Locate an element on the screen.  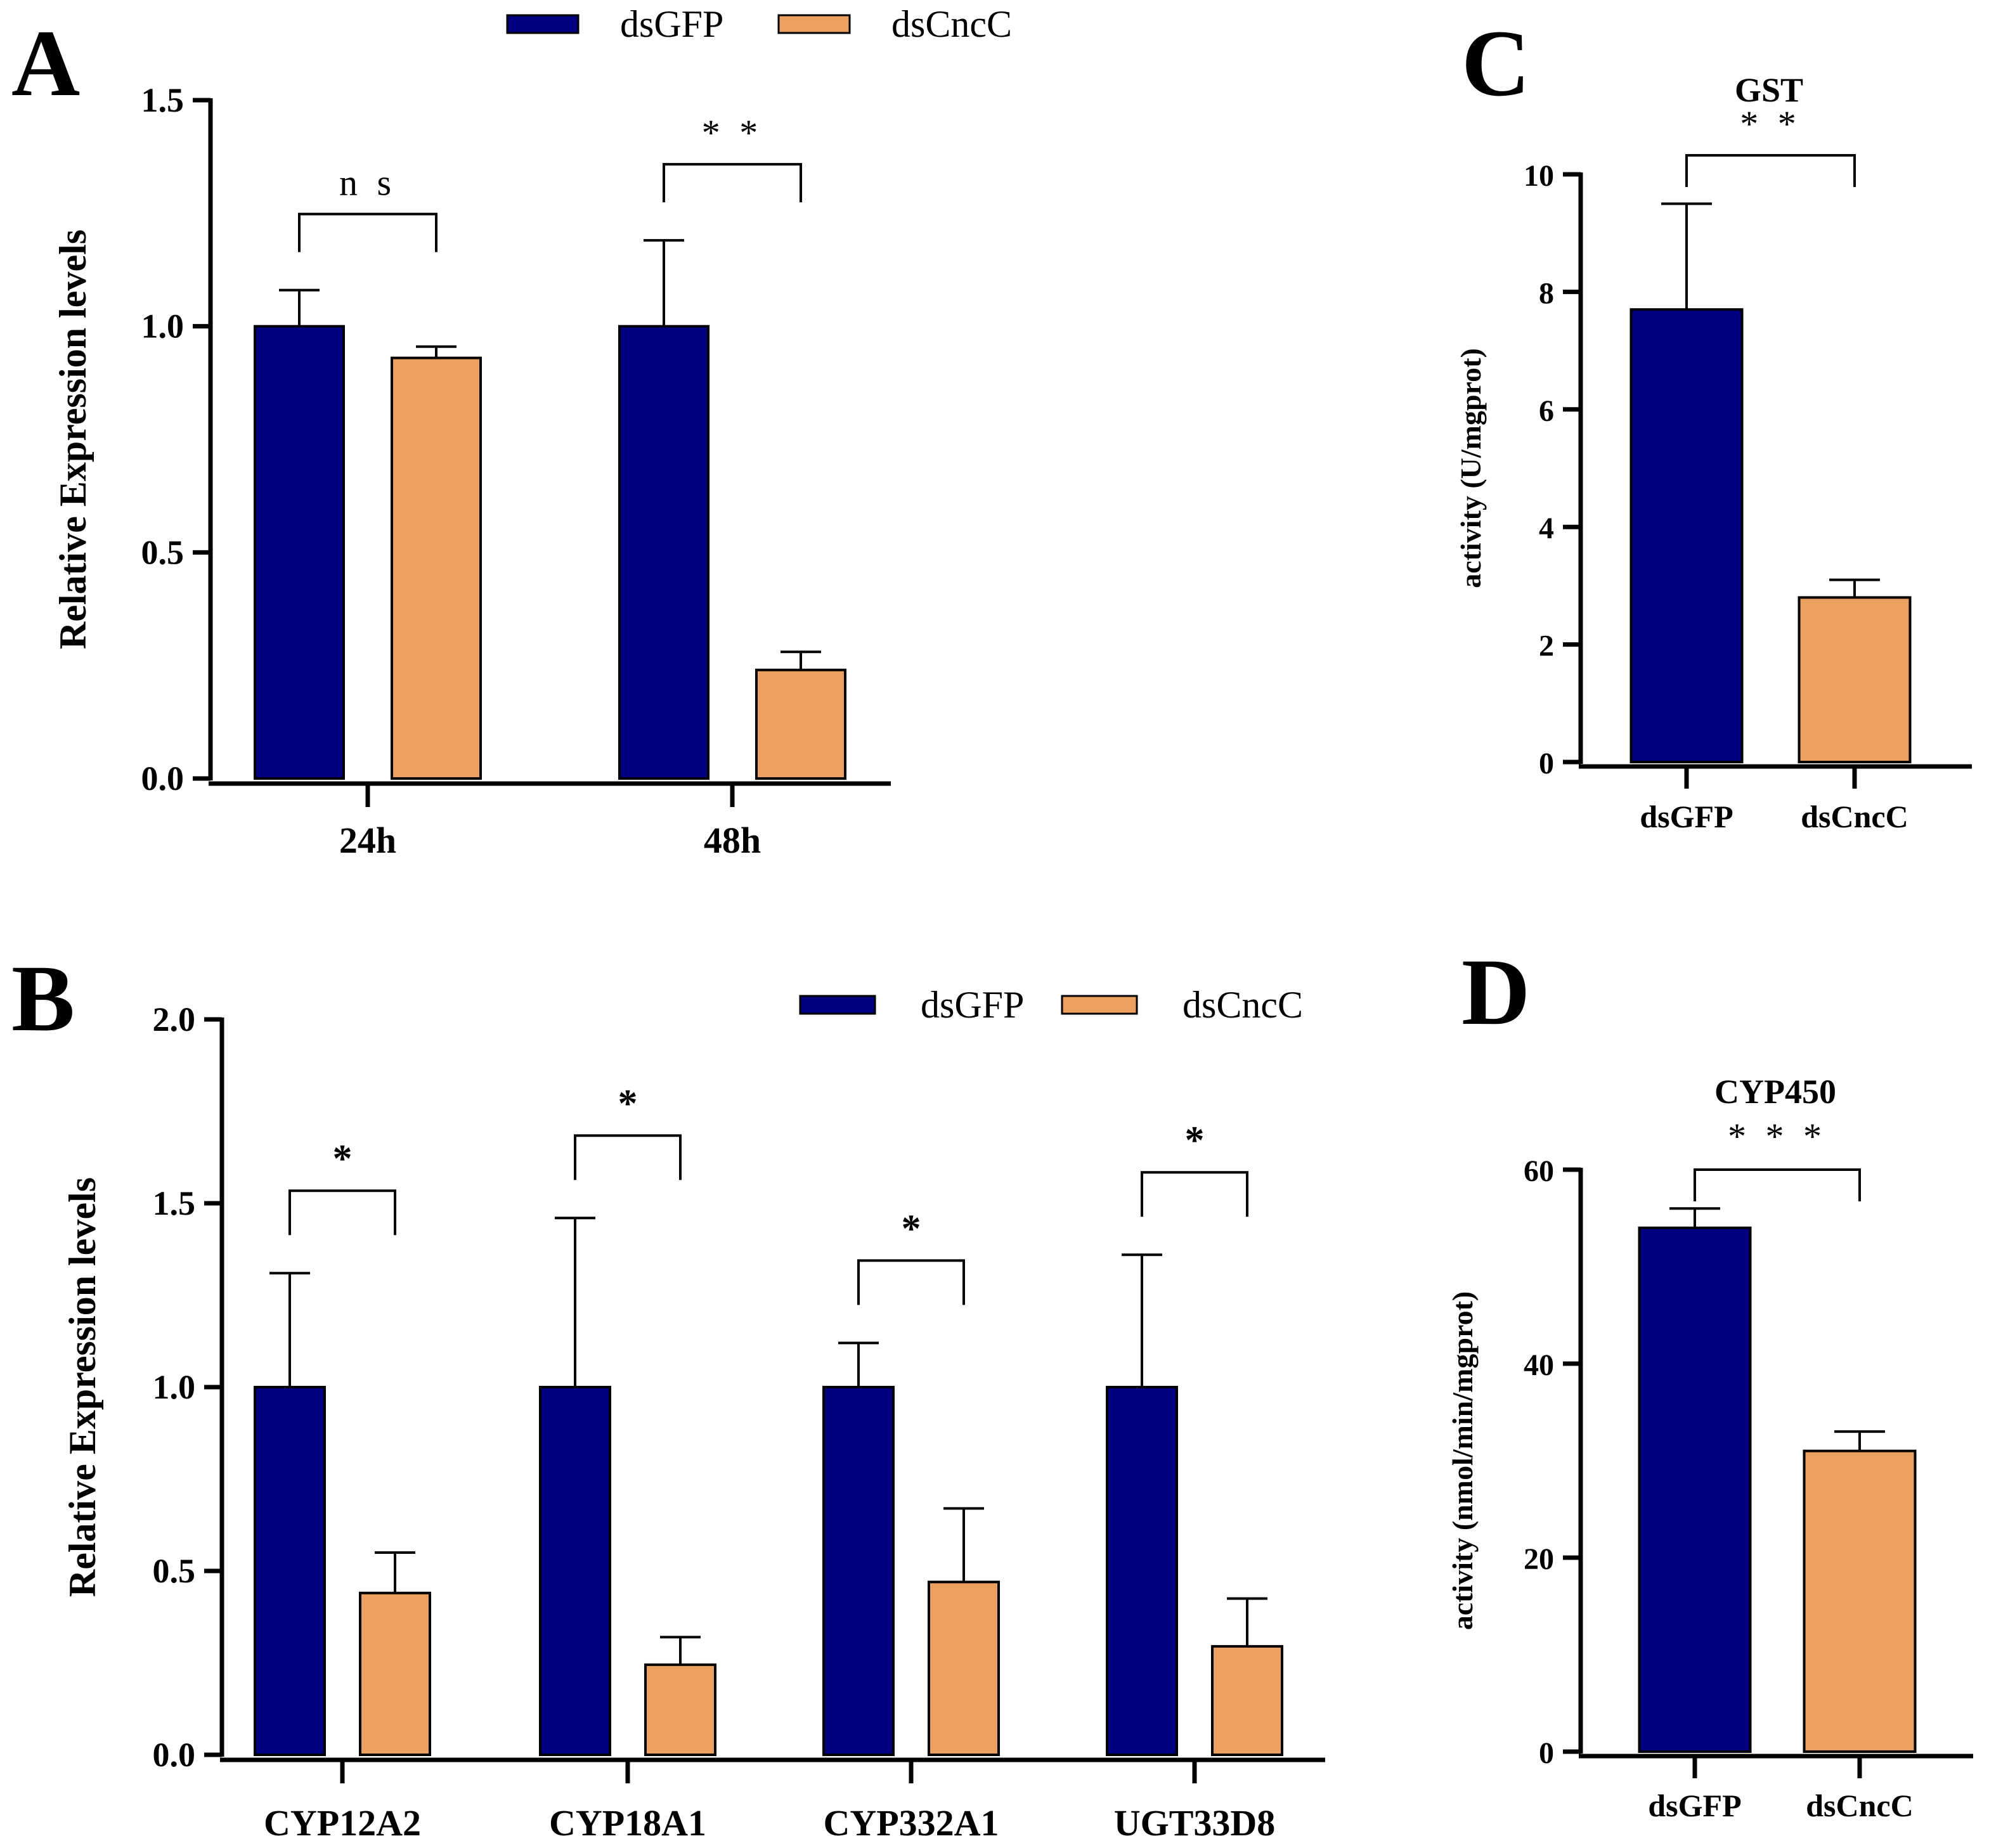
panel-d-y-tick-label: 0 is located at coordinates (1546, 1753).